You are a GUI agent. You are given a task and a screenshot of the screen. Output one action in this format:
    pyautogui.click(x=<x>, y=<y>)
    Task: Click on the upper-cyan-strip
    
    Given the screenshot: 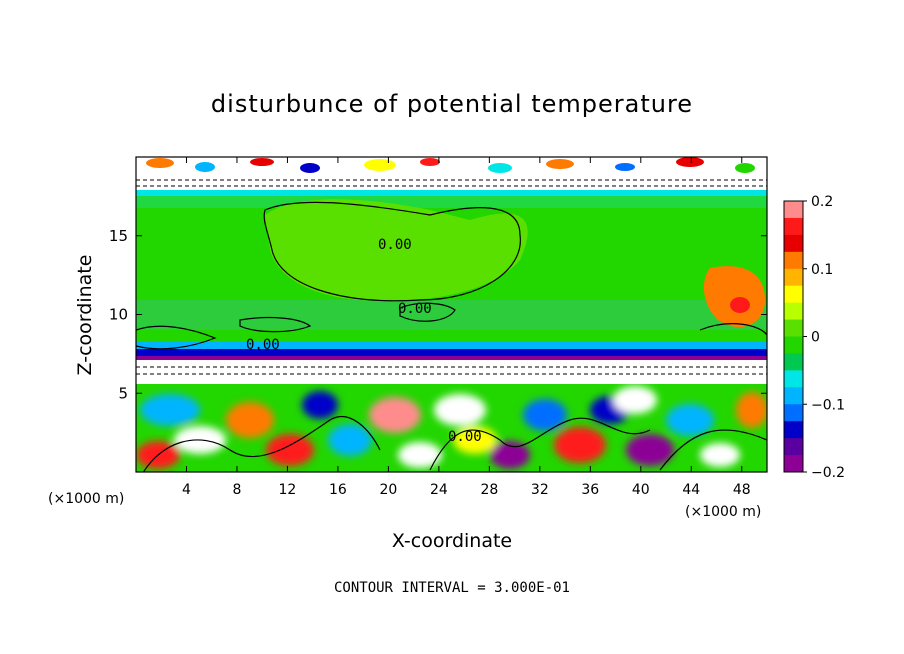 What is the action you would take?
    pyautogui.click(x=451, y=193)
    